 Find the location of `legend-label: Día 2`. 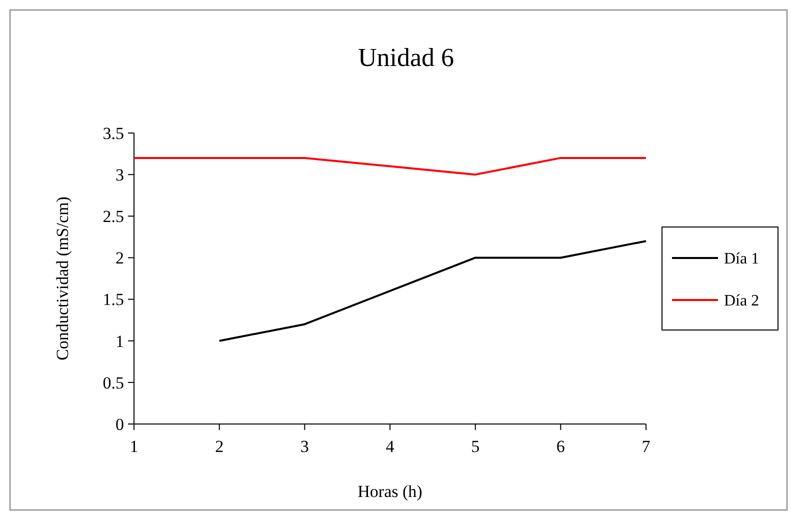

legend-label: Día 2 is located at coordinates (742, 301).